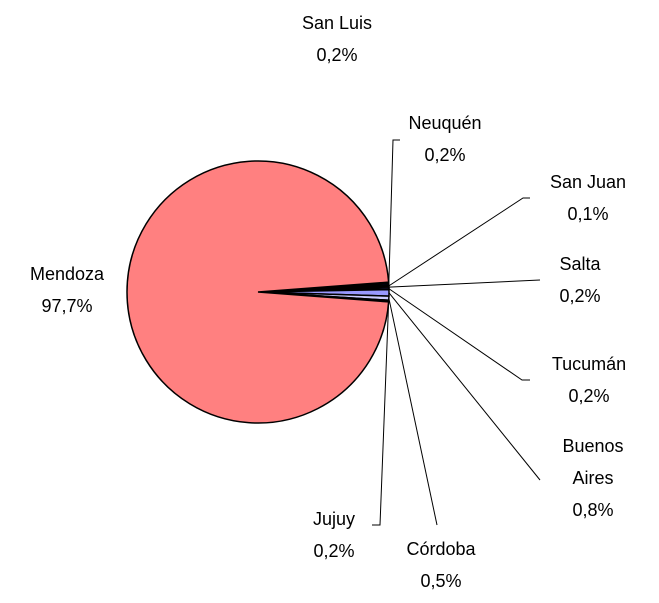 The image size is (659, 603). Describe the element at coordinates (334, 535) in the screenshot. I see `slice-label: Jujuy 0,2%` at that location.